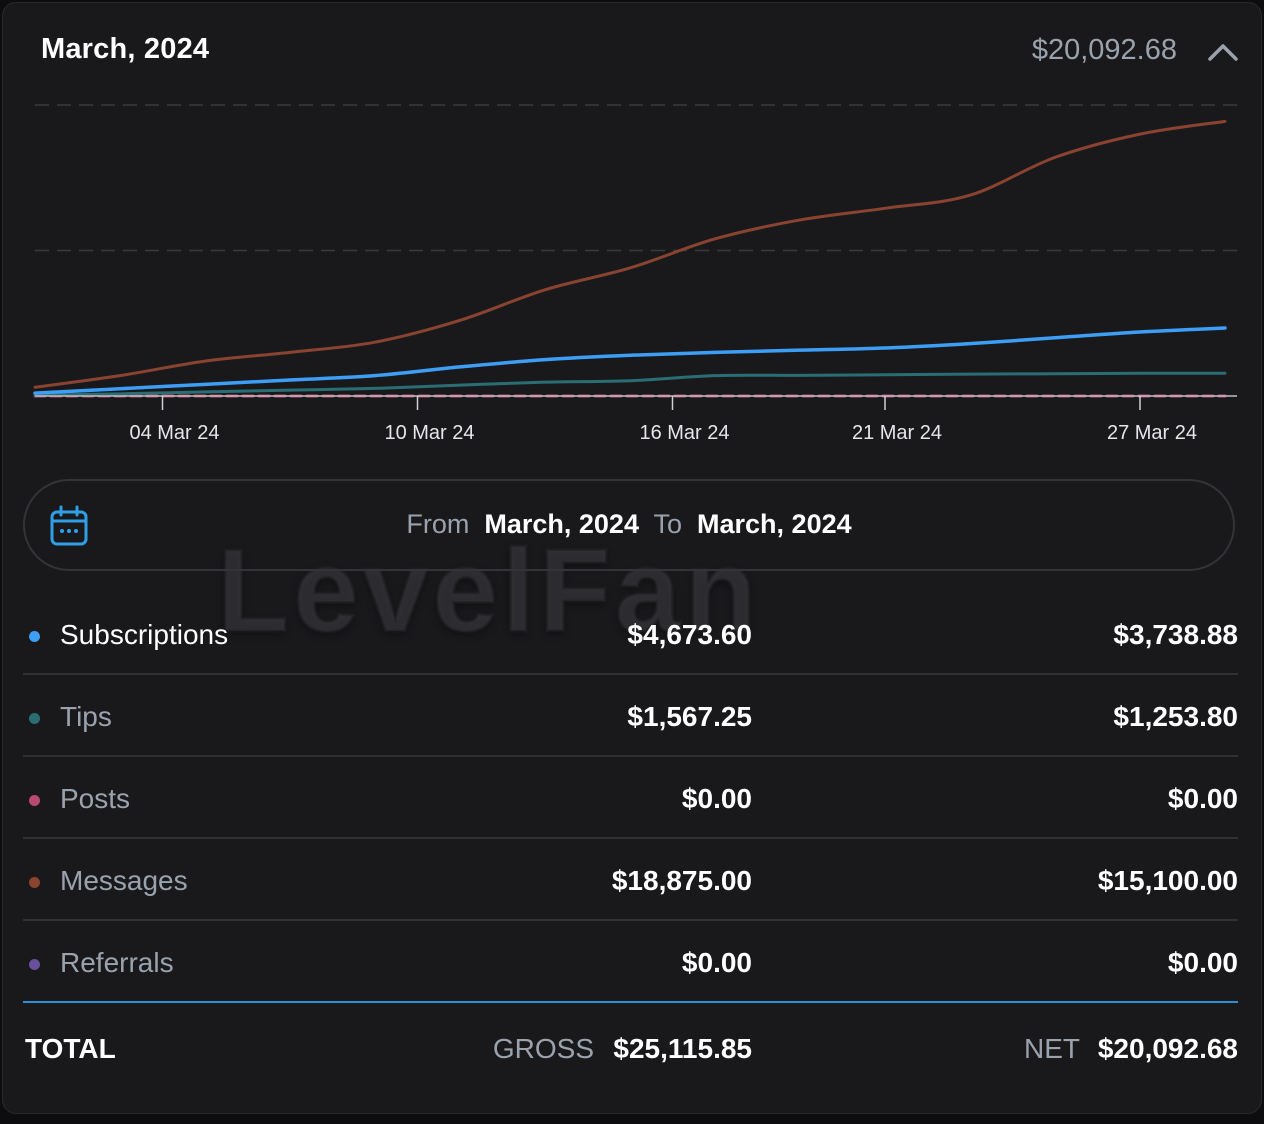 The image size is (1264, 1124). What do you see at coordinates (684, 433) in the screenshot?
I see `x-tick-label: 16 Mar 24` at bounding box center [684, 433].